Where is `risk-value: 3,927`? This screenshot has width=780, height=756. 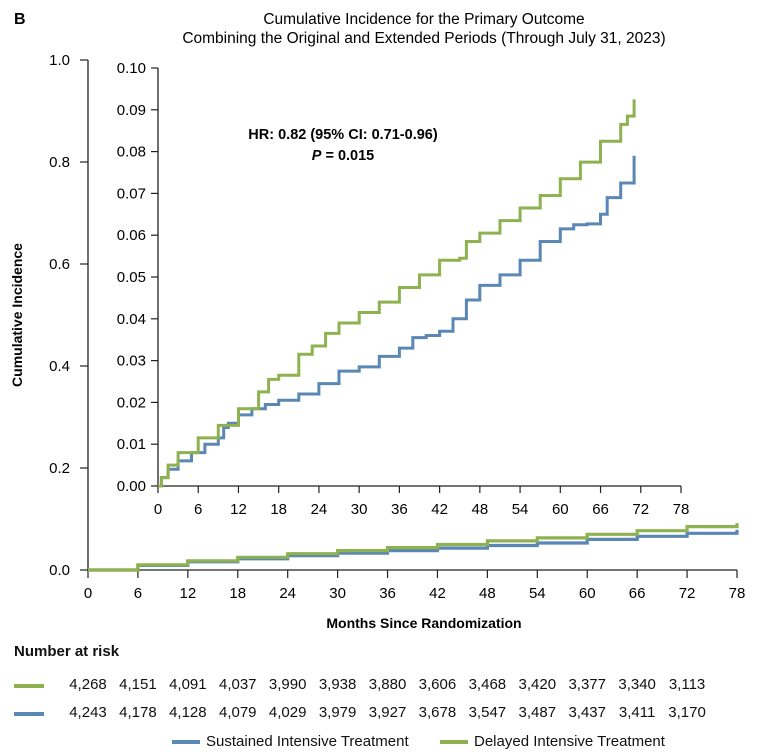
risk-value: 3,927 is located at coordinates (387, 712).